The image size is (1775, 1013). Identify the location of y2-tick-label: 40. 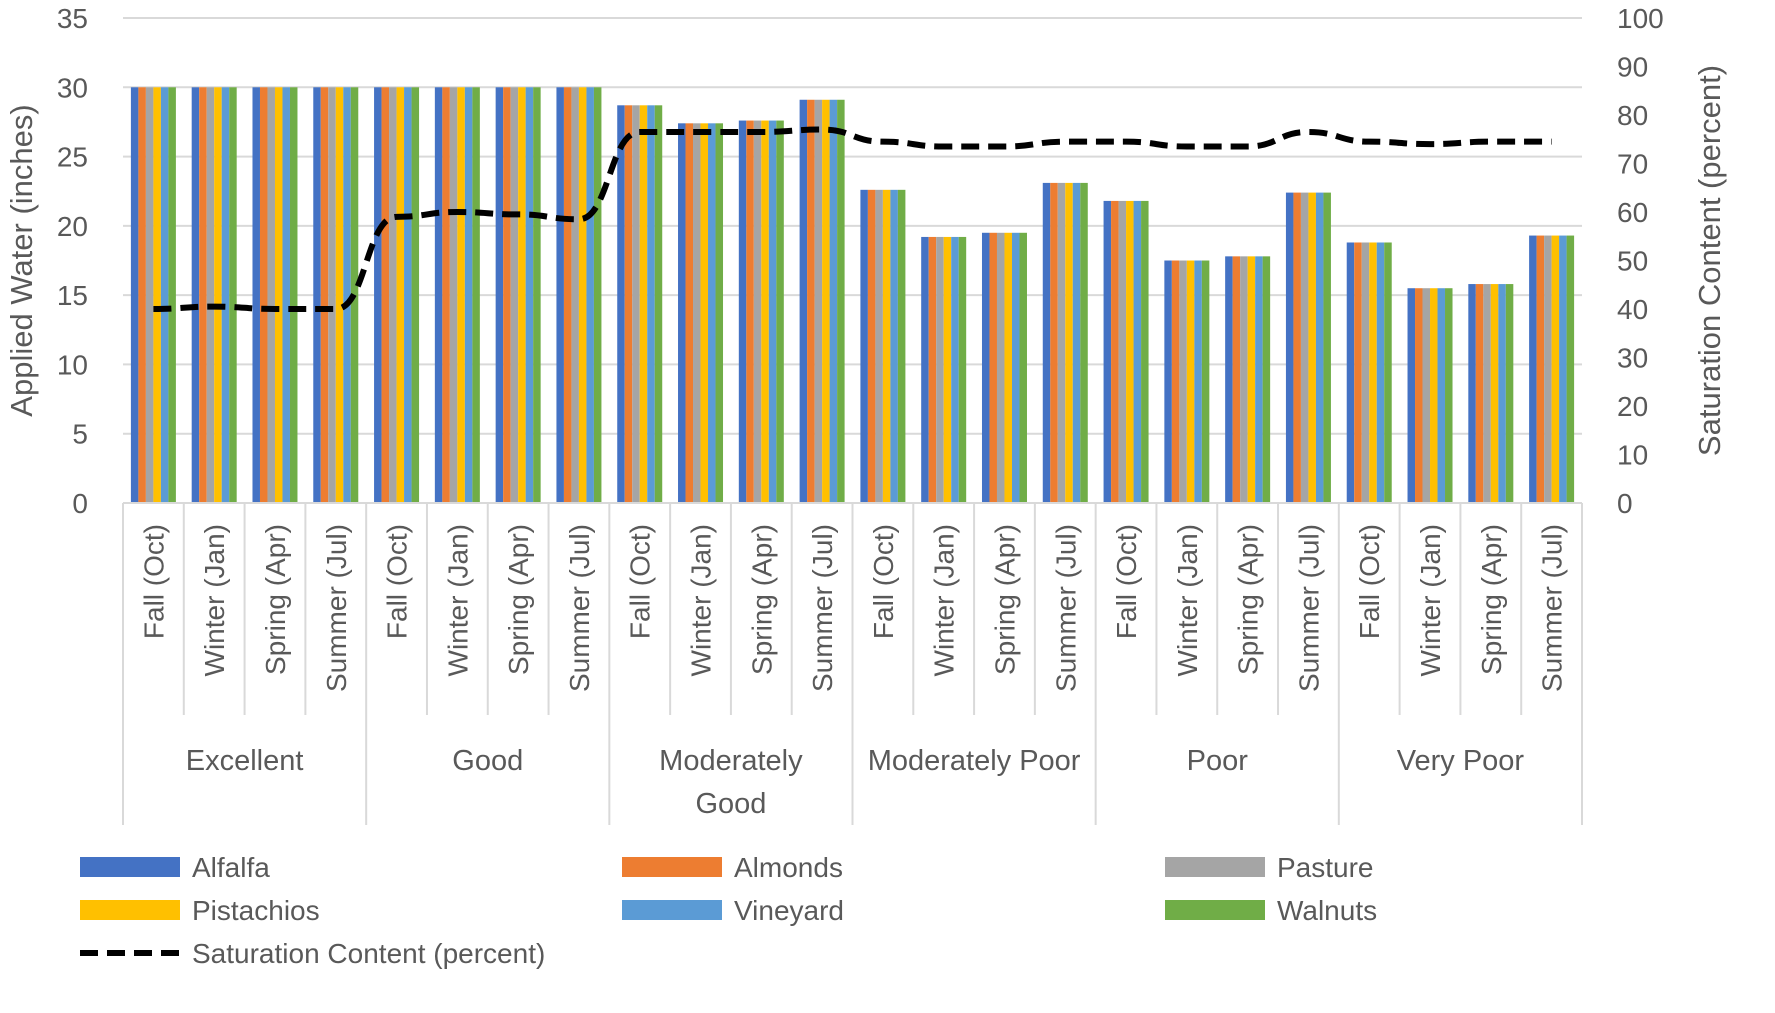
(1632, 309).